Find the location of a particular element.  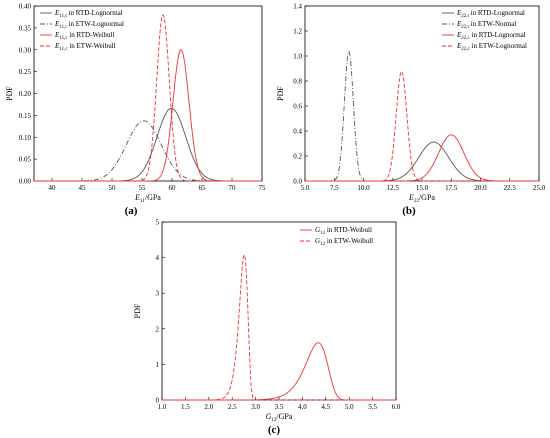

panel-label: (a) is located at coordinates (131, 211).